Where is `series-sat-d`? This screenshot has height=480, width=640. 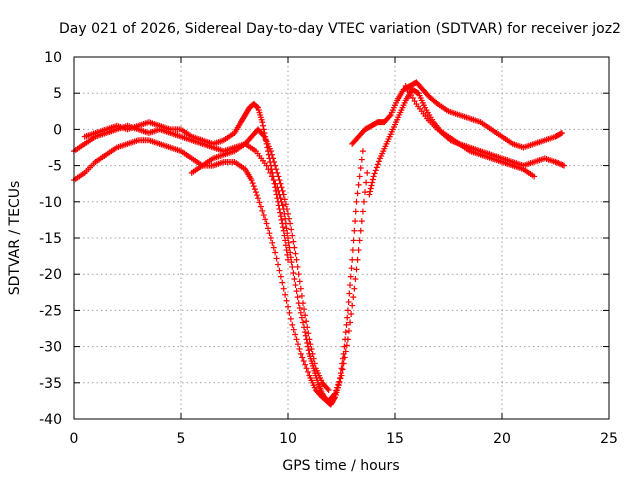 series-sat-d is located at coordinates (260, 260).